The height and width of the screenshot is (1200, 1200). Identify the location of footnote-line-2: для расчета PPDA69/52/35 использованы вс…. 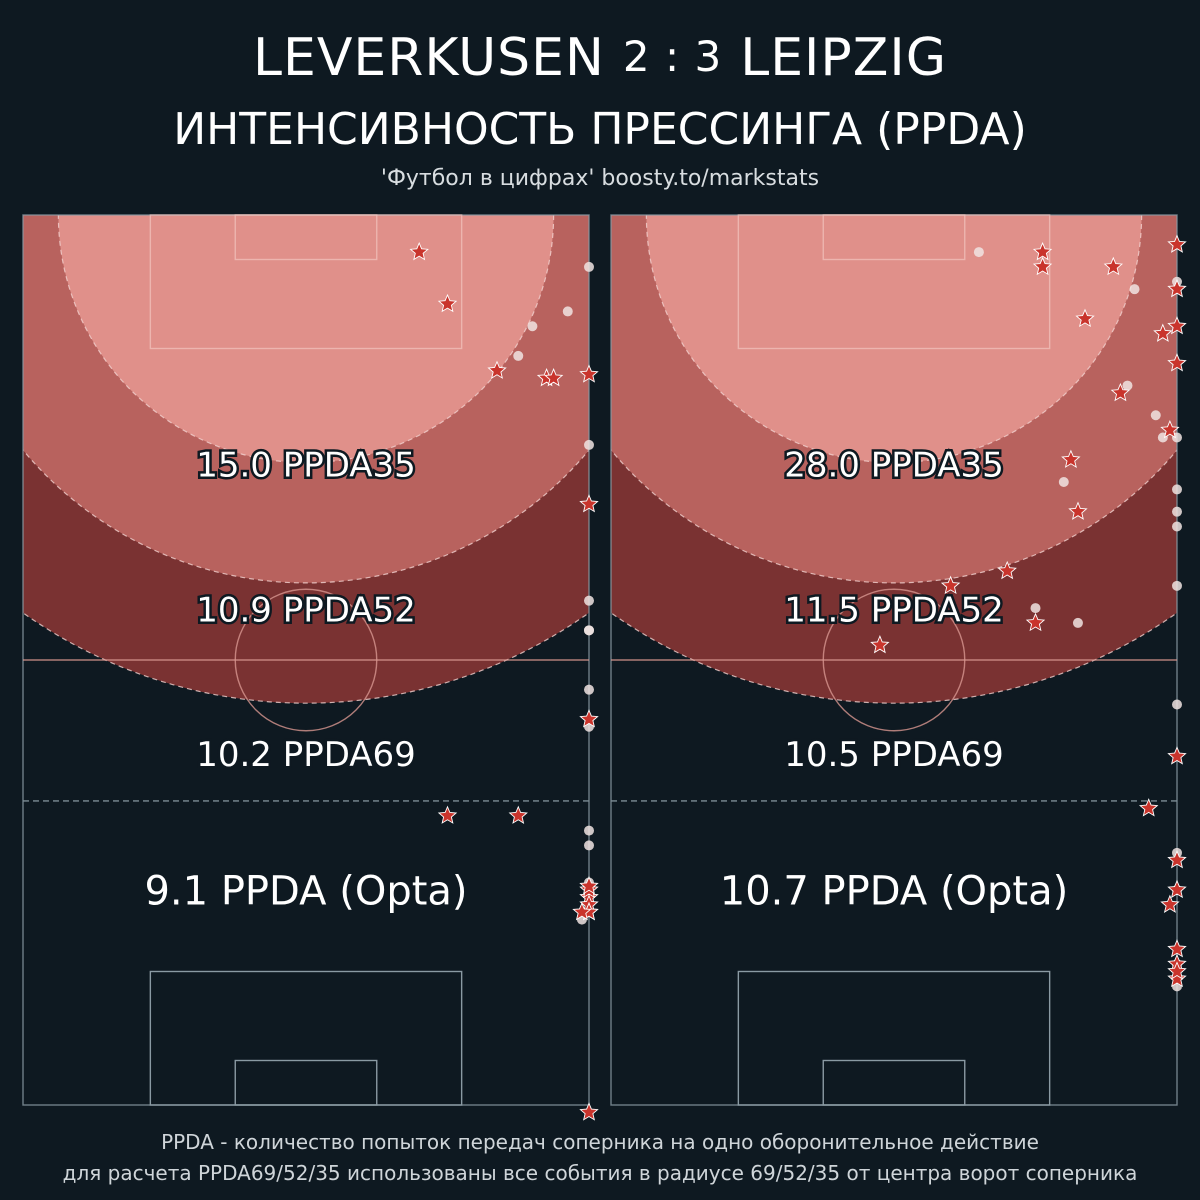
(600, 1173).